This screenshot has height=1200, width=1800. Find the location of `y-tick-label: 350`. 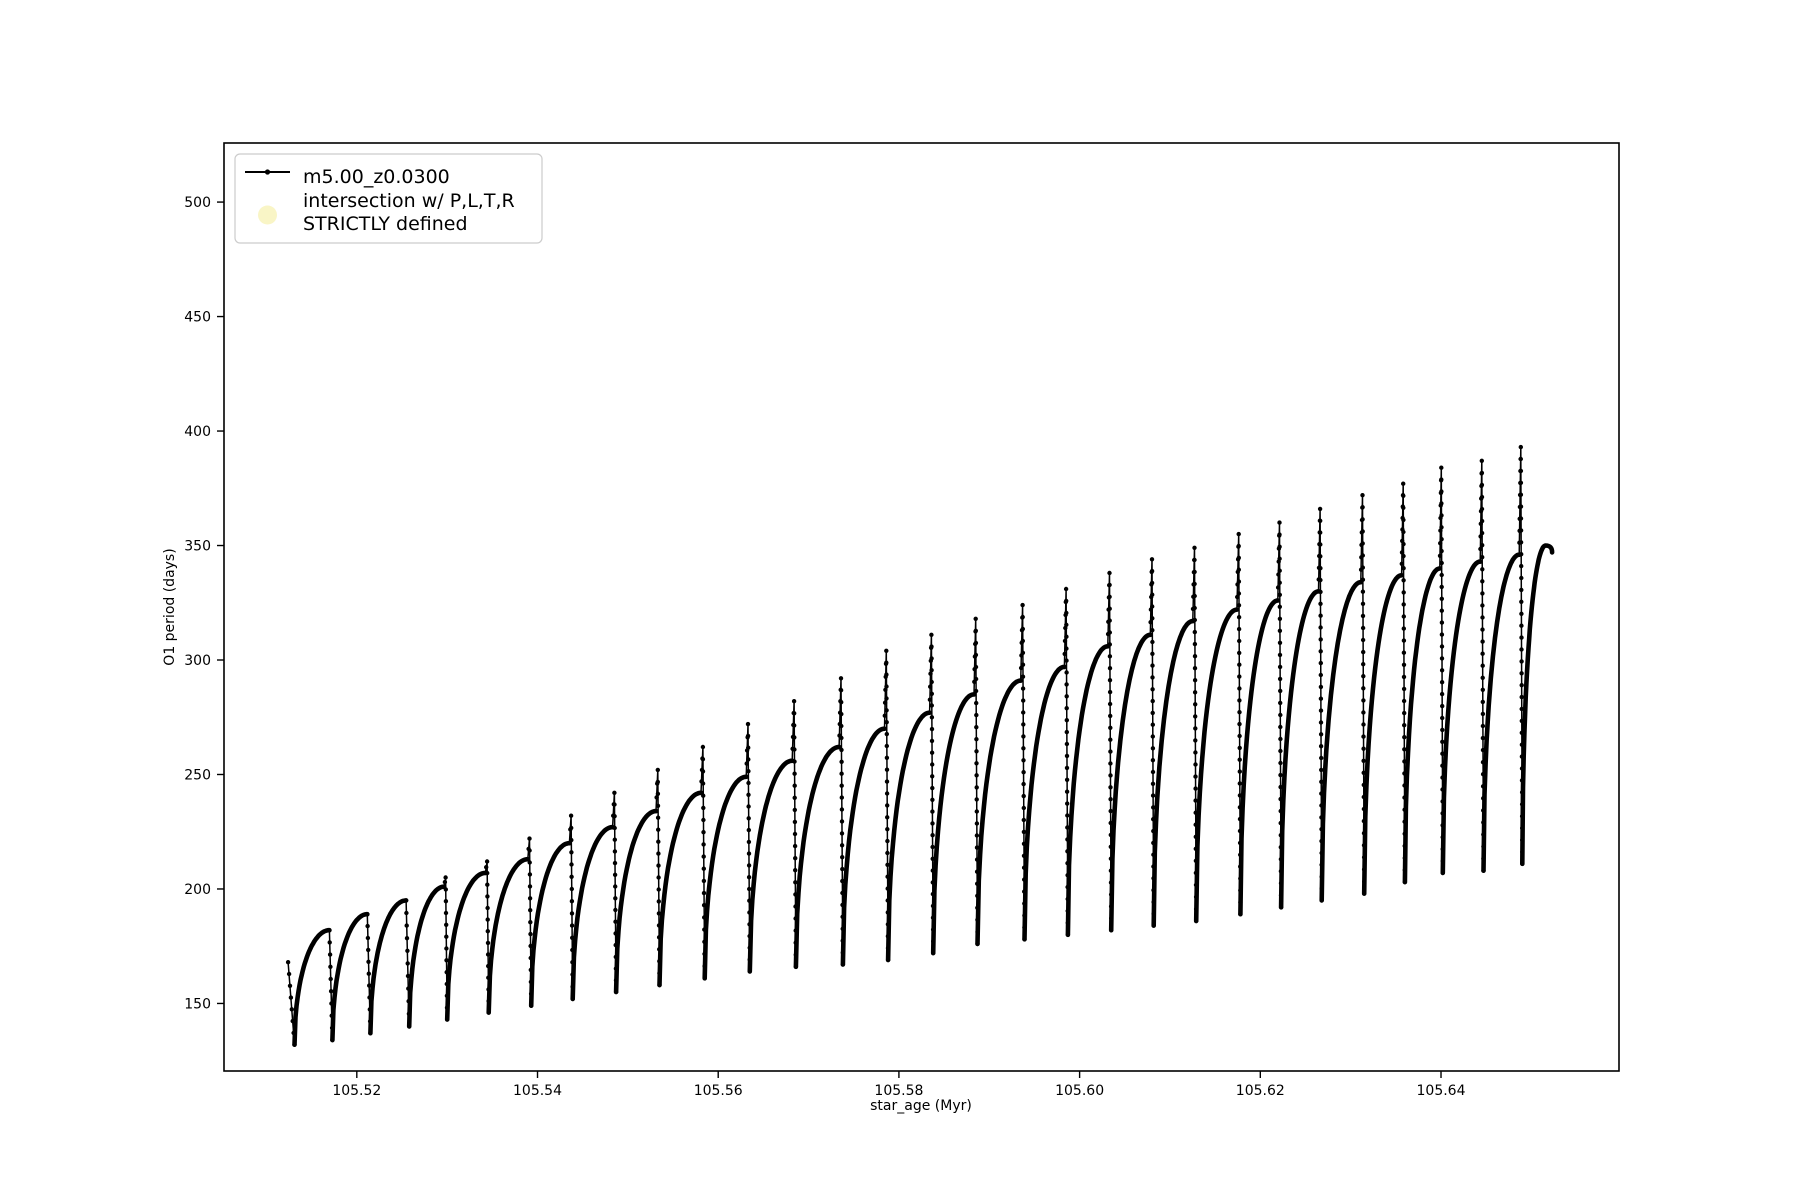

y-tick-label: 350 is located at coordinates (197, 547).